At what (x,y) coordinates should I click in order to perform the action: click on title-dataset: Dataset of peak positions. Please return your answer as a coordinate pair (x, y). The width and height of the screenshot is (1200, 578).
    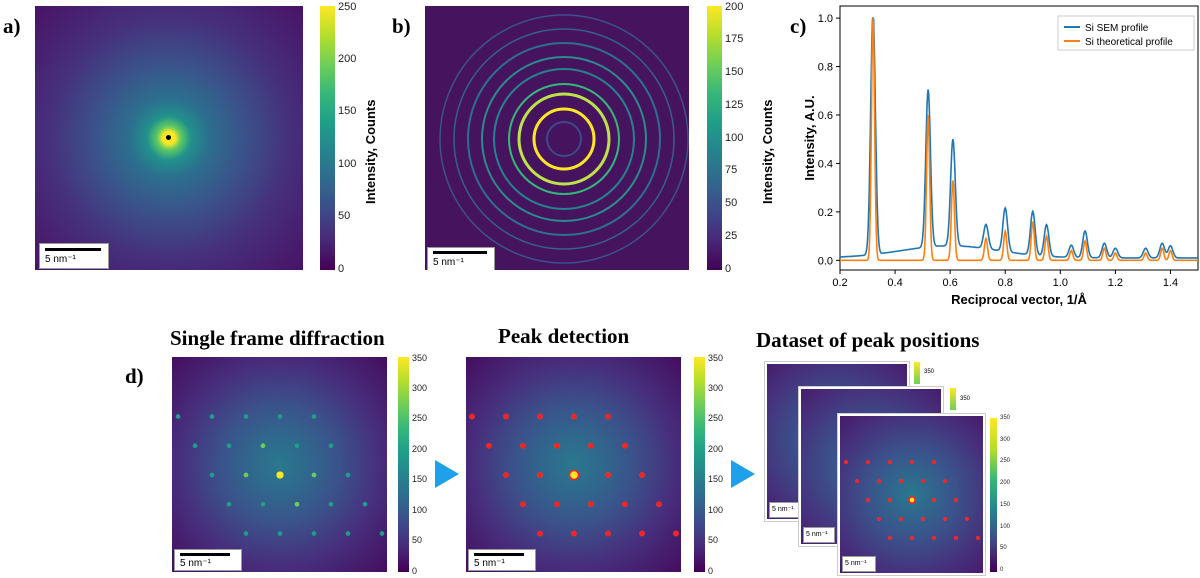
    Looking at the image, I should click on (868, 340).